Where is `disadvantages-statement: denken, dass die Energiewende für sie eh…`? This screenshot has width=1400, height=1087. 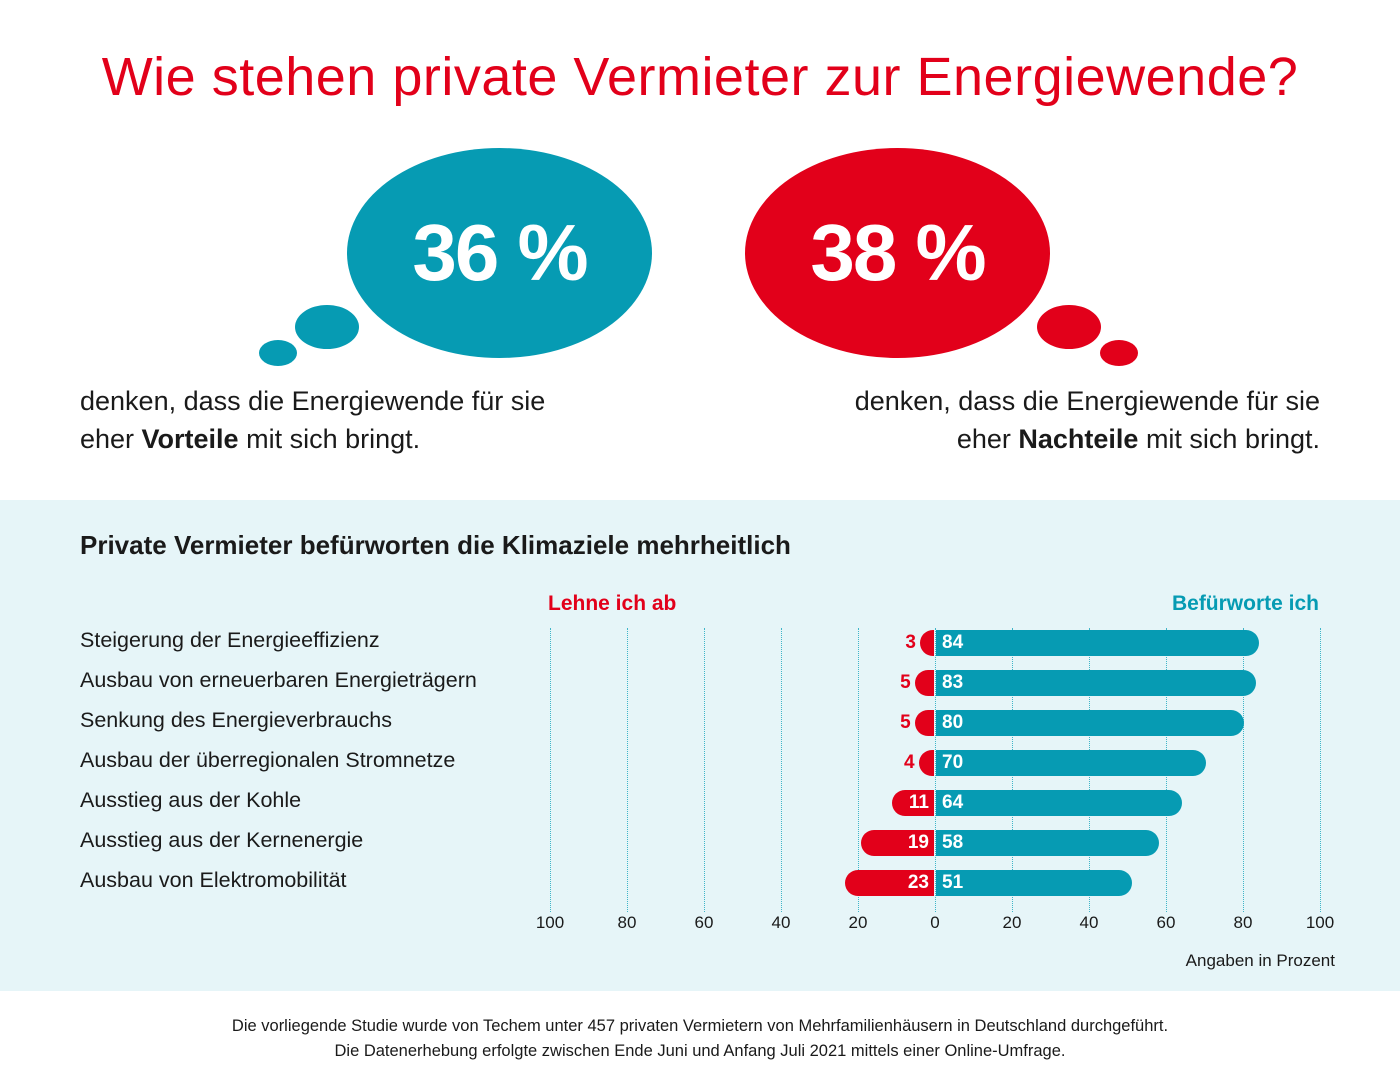
disadvantages-statement: denken, dass die Energiewende für sie eh… is located at coordinates (1087, 420).